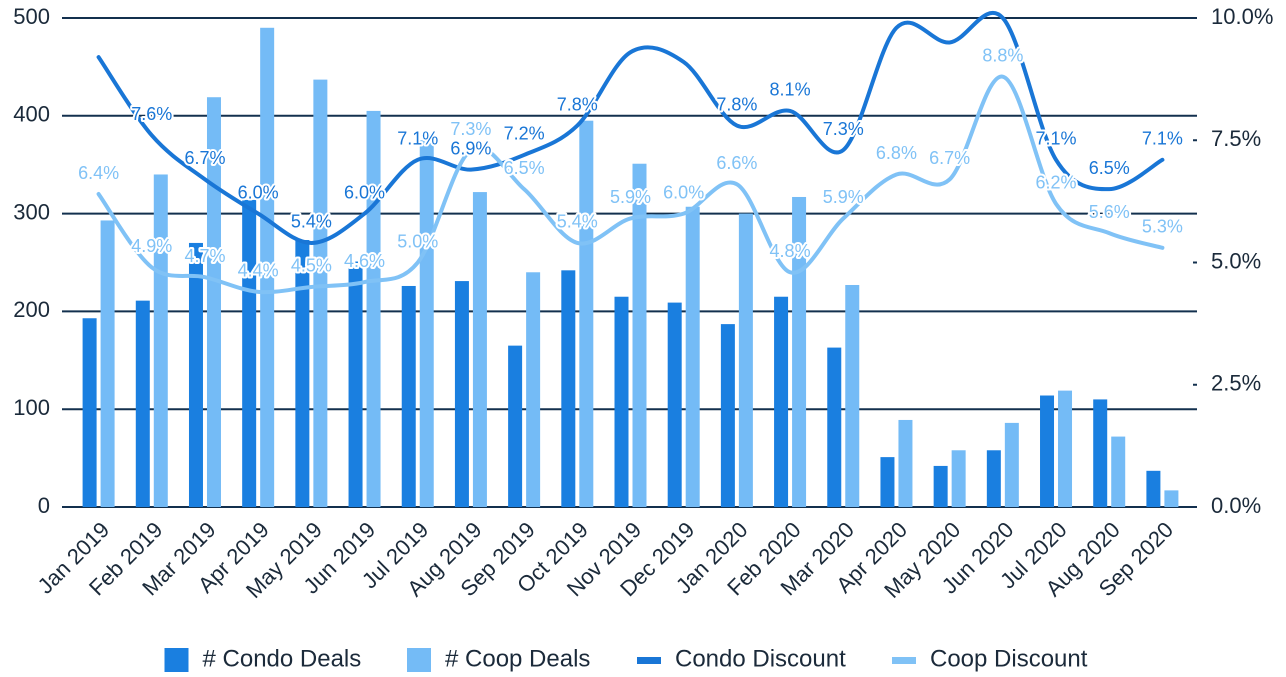 The width and height of the screenshot is (1286, 677). What do you see at coordinates (1109, 212) in the screenshot?
I see `data-label: 5.6%` at bounding box center [1109, 212].